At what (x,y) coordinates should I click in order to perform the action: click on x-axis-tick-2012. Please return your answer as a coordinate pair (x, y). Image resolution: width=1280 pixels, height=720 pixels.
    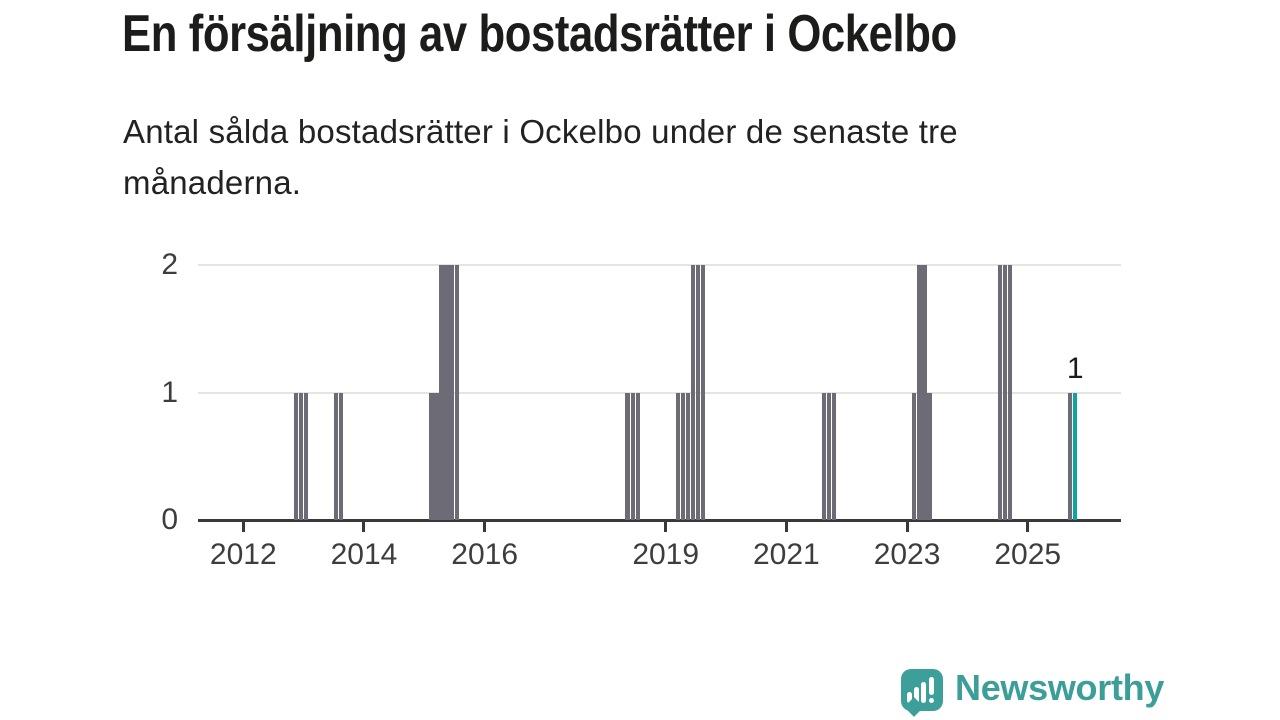
    Looking at the image, I should click on (243, 527).